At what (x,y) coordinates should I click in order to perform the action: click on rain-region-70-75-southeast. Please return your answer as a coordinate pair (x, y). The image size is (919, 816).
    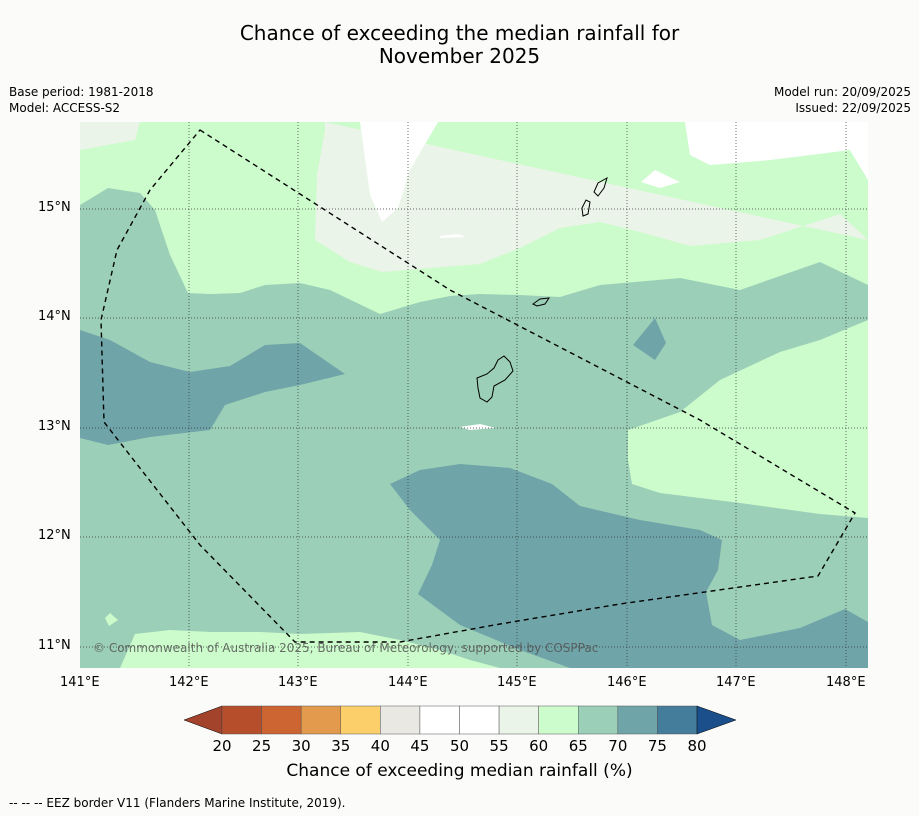
    Looking at the image, I should click on (629, 566).